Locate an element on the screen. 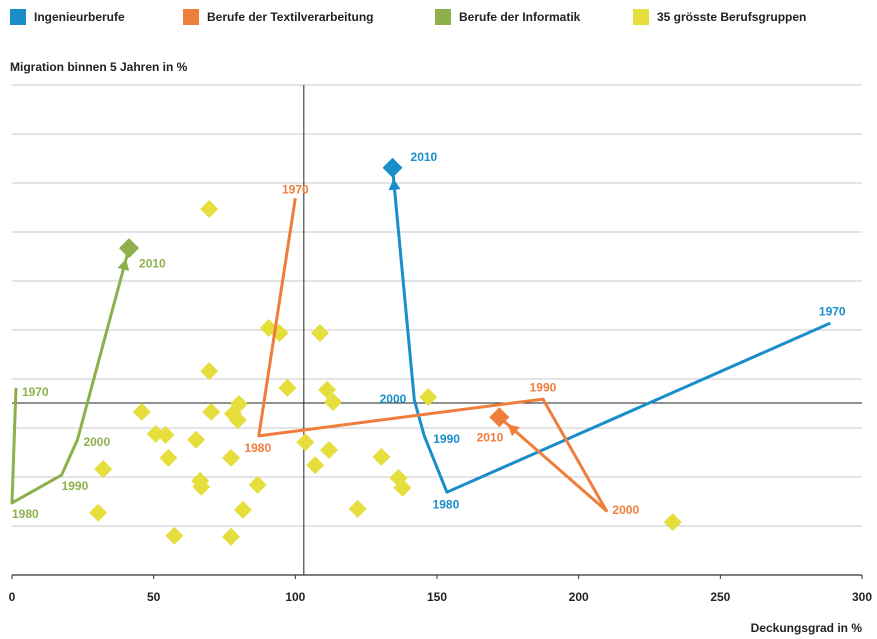  x-tick-label: 0 is located at coordinates (12, 597).